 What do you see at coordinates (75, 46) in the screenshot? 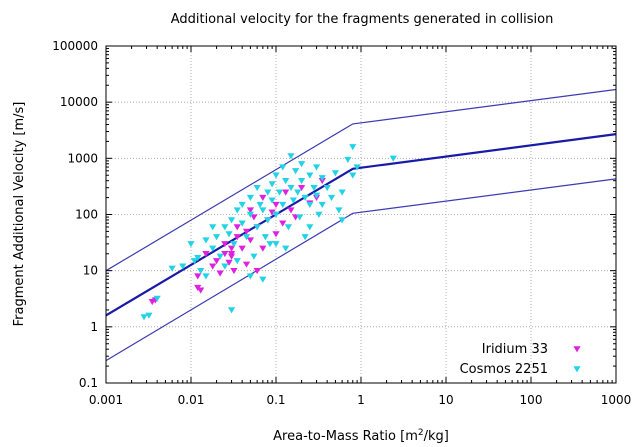
I see `y-tick-label: 100000` at bounding box center [75, 46].